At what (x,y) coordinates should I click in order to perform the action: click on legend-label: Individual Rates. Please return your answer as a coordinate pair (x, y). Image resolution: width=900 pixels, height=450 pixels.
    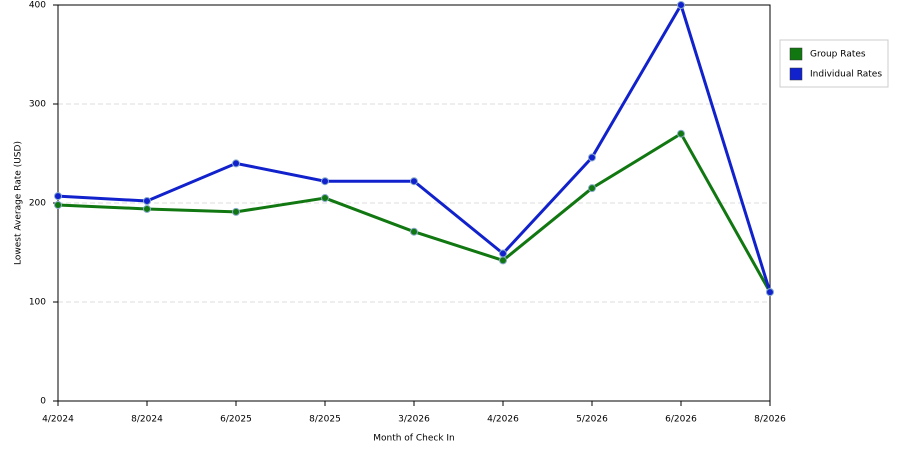
    Looking at the image, I should click on (846, 75).